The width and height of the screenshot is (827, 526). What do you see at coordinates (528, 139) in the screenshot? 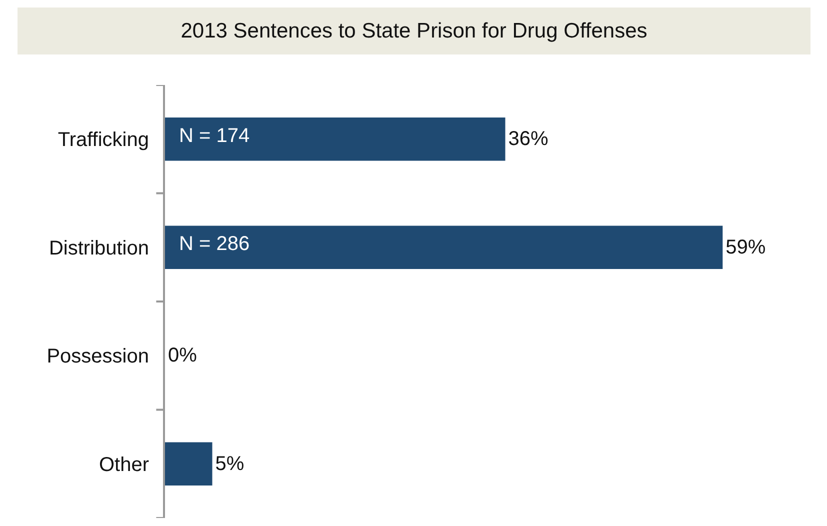
I see `data-label: 36%` at bounding box center [528, 139].